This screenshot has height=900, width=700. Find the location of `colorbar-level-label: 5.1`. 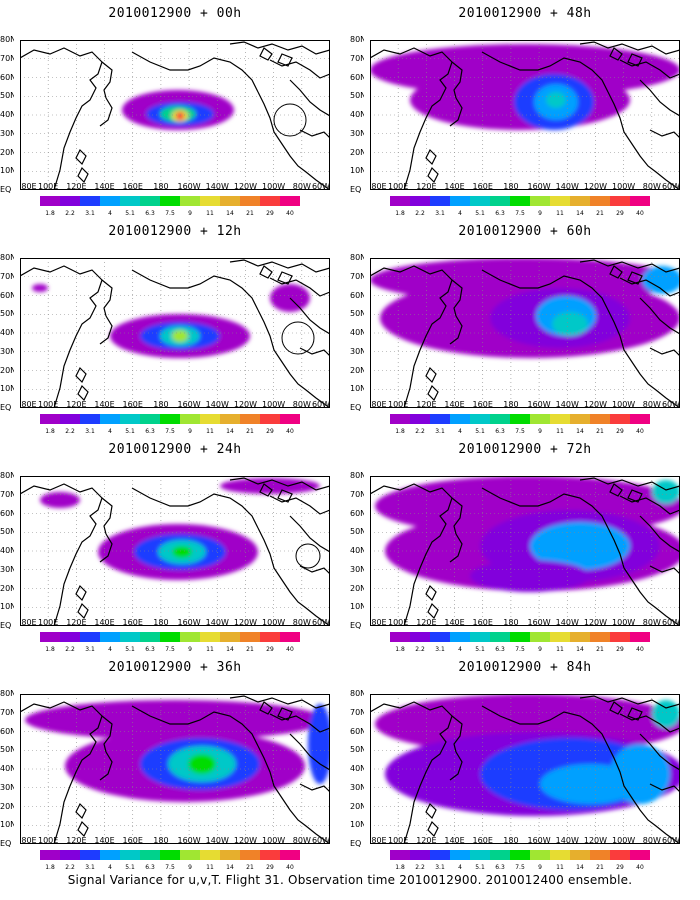

colorbar-level-label: 5.1 is located at coordinates (130, 649).